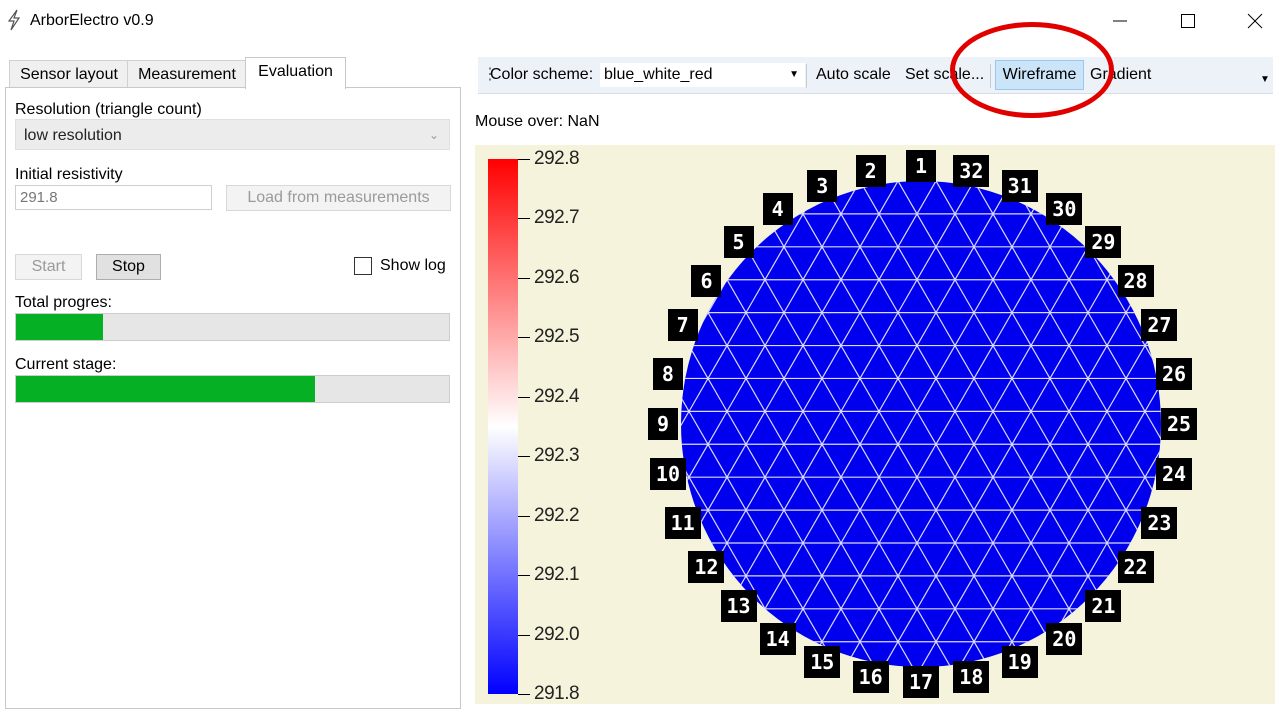 The width and height of the screenshot is (1281, 709). What do you see at coordinates (658, 74) in the screenshot?
I see `color-scheme-value: blue_white_red` at bounding box center [658, 74].